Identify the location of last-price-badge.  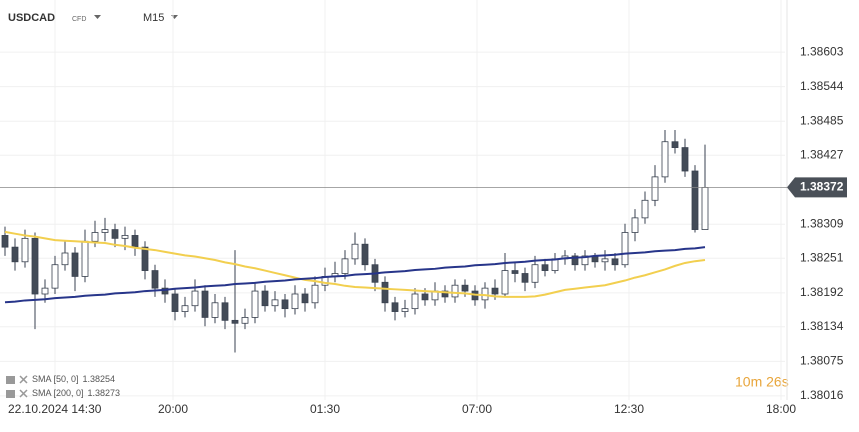
(817, 187).